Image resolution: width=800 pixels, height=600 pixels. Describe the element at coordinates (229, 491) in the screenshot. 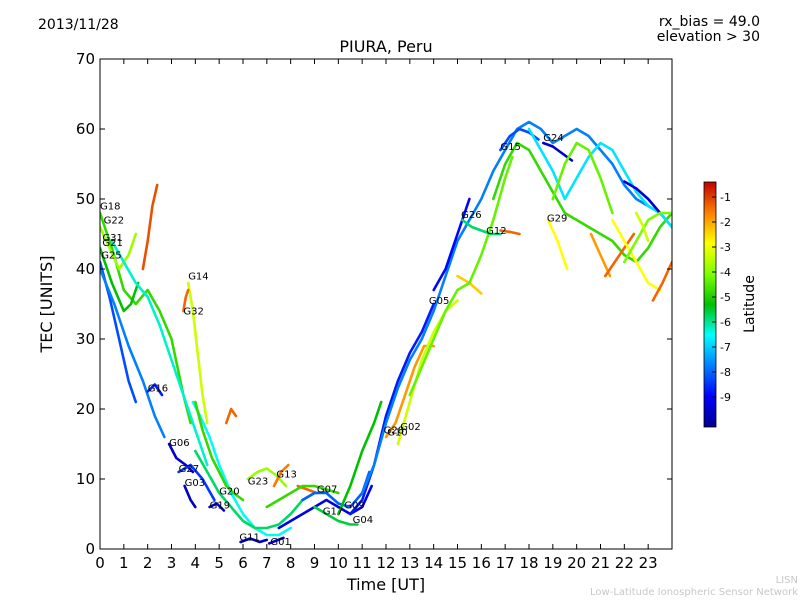

I see `satellite-label: G20` at that location.